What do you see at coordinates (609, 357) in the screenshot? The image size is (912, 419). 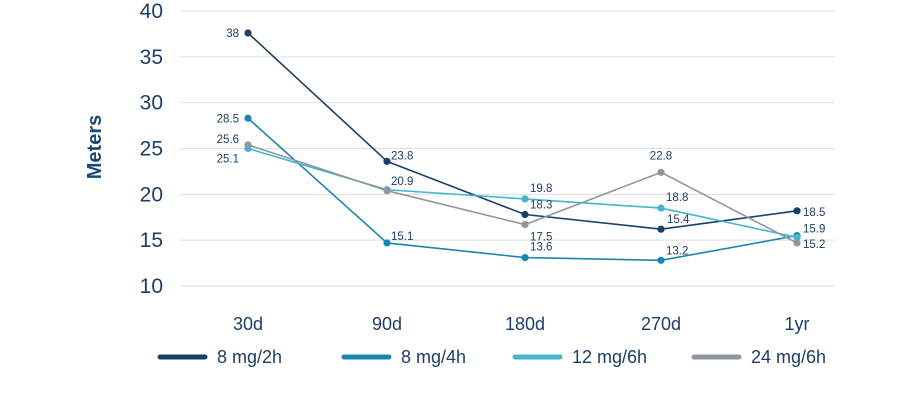 I see `legend-label: 12 mg/6h` at bounding box center [609, 357].